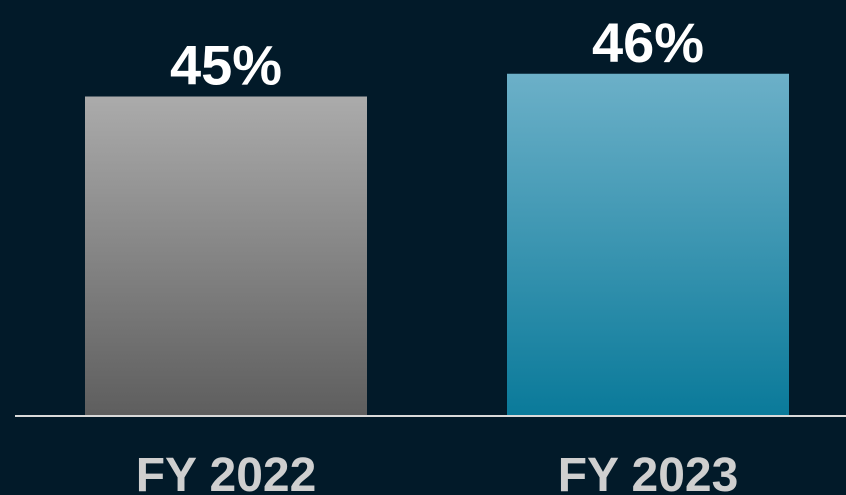 This screenshot has width=846, height=495. Describe the element at coordinates (648, 42) in the screenshot. I see `data-label: 46%` at that location.